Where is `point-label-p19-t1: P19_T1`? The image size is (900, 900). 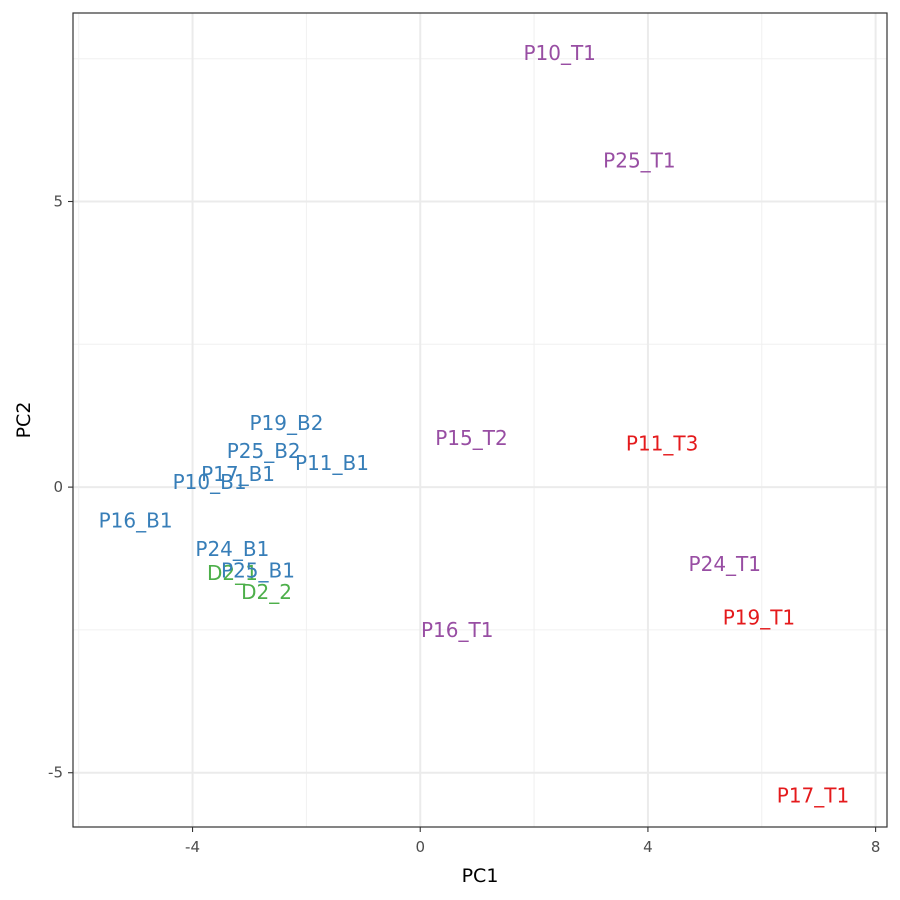
point-label-p19-t1: P19_T1 is located at coordinates (759, 617).